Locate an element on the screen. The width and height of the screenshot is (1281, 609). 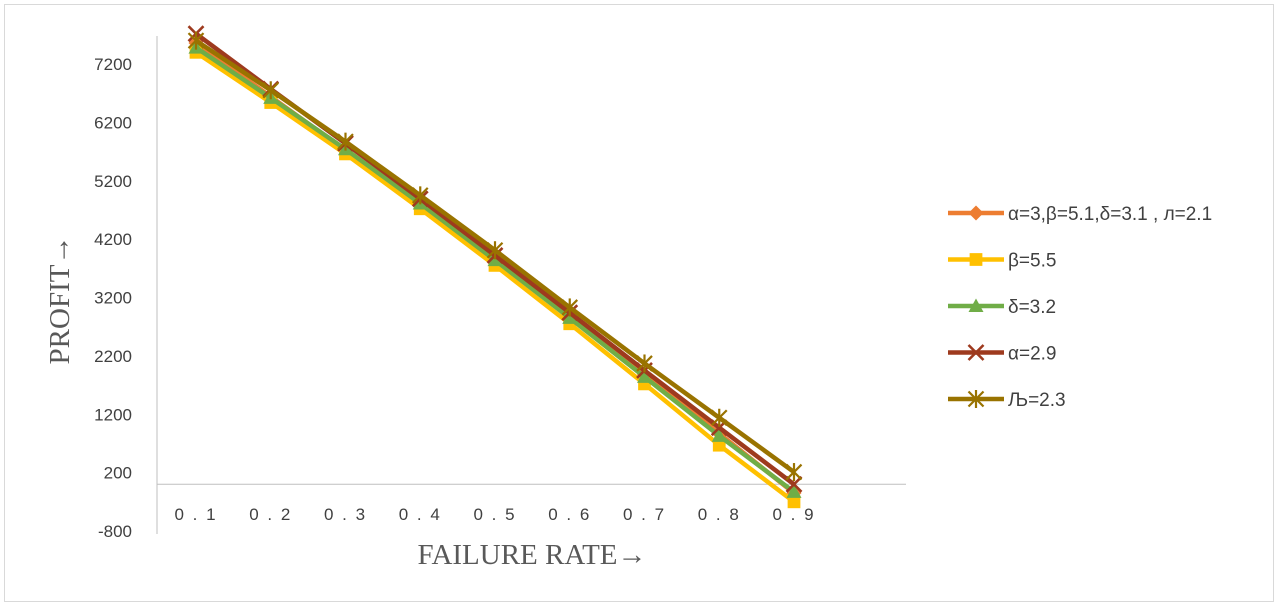
x-tick-label: 0 . 5 is located at coordinates (494, 514).